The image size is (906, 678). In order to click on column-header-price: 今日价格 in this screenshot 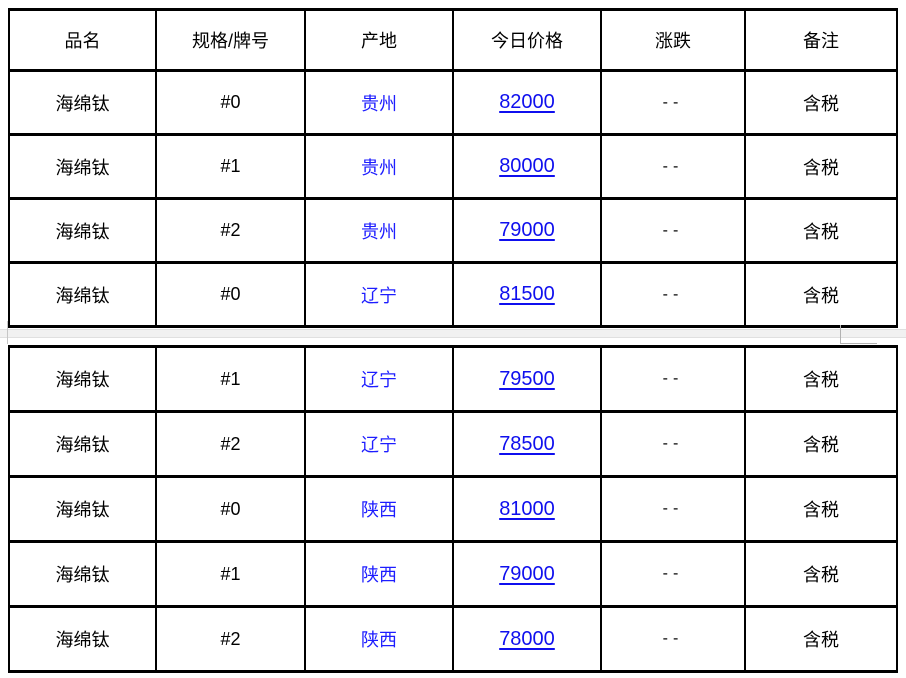, I will do `click(527, 40)`.